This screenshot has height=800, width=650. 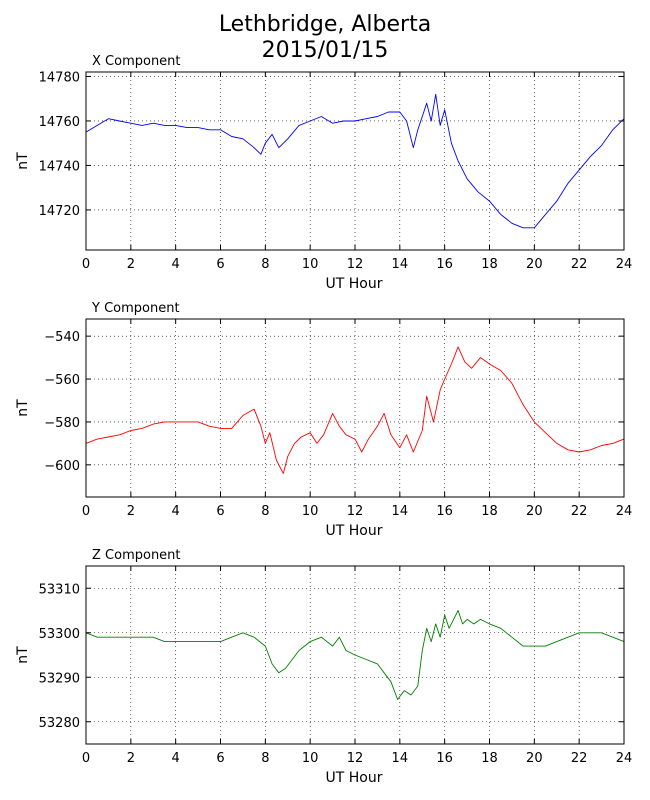 What do you see at coordinates (59, 634) in the screenshot?
I see `y-tick-label: 53300` at bounding box center [59, 634].